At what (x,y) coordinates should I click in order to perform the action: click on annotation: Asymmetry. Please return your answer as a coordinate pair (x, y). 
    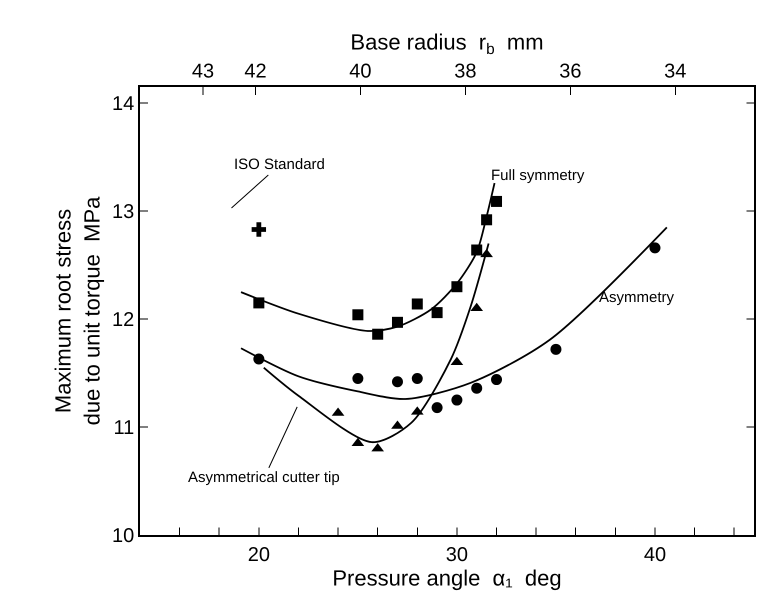
    Looking at the image, I should click on (636, 297).